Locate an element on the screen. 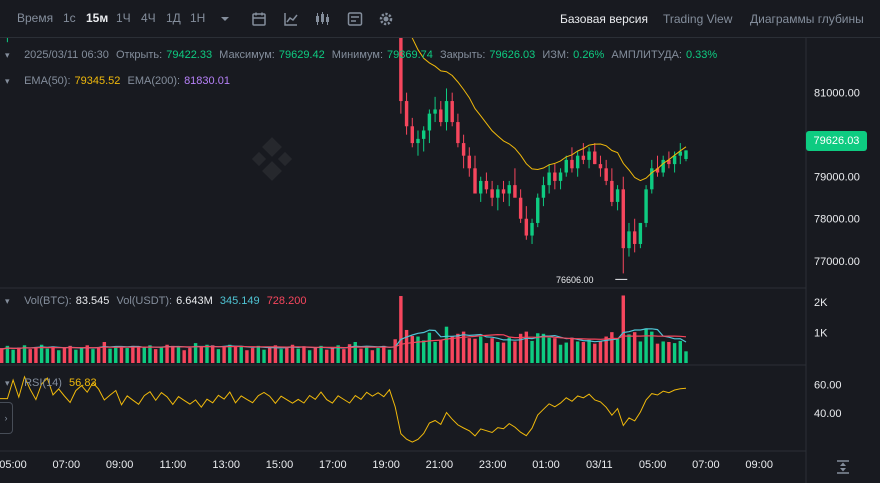 The width and height of the screenshot is (880, 483). interval-1s: 1с is located at coordinates (69, 18).